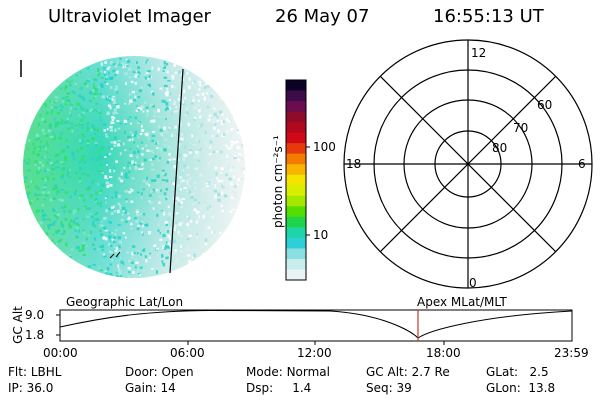 The image size is (600, 400). What do you see at coordinates (324, 147) in the screenshot?
I see `colorbar-label-100: 100` at bounding box center [324, 147].